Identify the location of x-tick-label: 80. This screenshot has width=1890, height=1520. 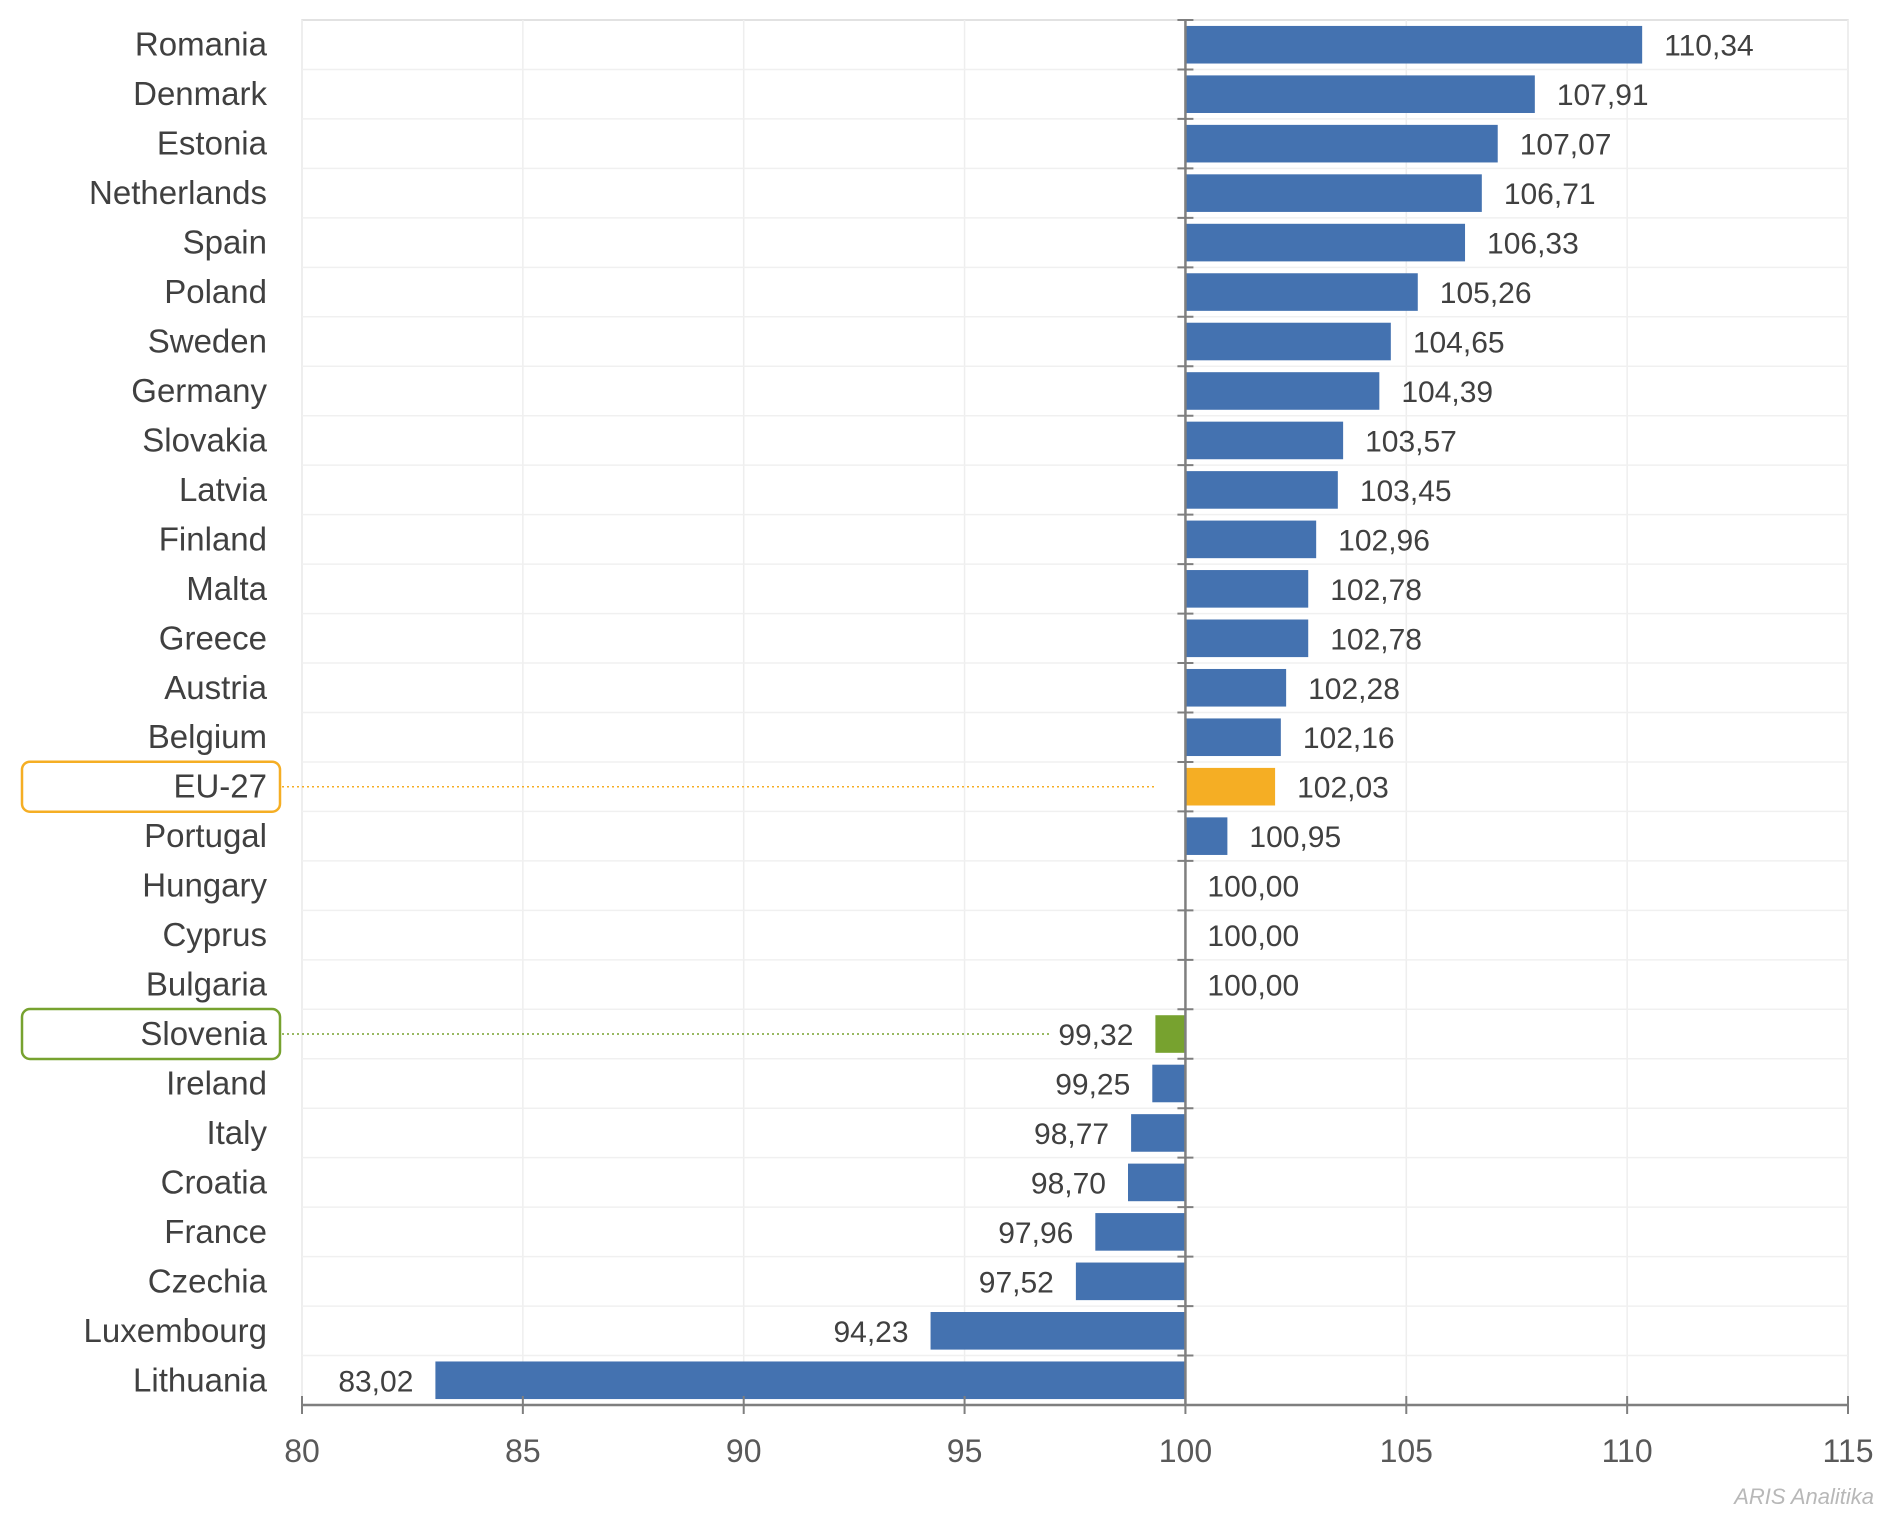
(302, 1451).